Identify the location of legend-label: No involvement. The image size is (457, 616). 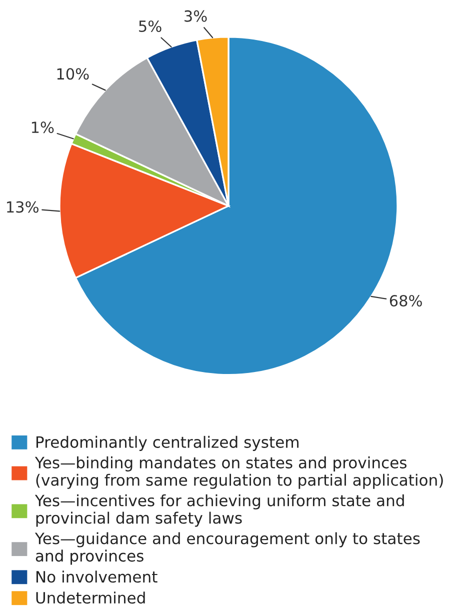
(97, 576).